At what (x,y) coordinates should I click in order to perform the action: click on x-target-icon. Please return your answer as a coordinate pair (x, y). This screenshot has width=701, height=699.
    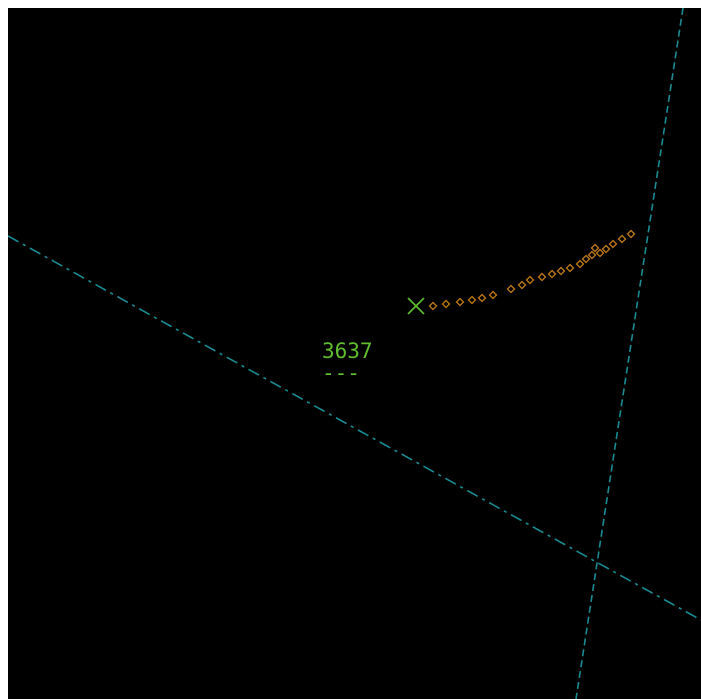
    Looking at the image, I should click on (416, 306).